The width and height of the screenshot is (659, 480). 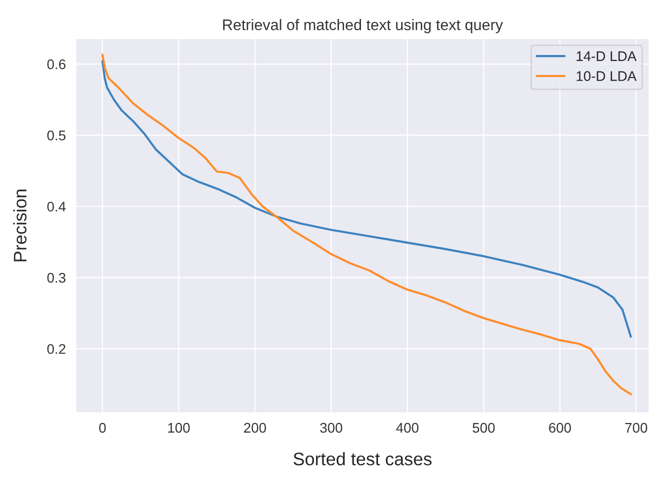 What do you see at coordinates (363, 459) in the screenshot?
I see `x-axis-title: Sorted test cases` at bounding box center [363, 459].